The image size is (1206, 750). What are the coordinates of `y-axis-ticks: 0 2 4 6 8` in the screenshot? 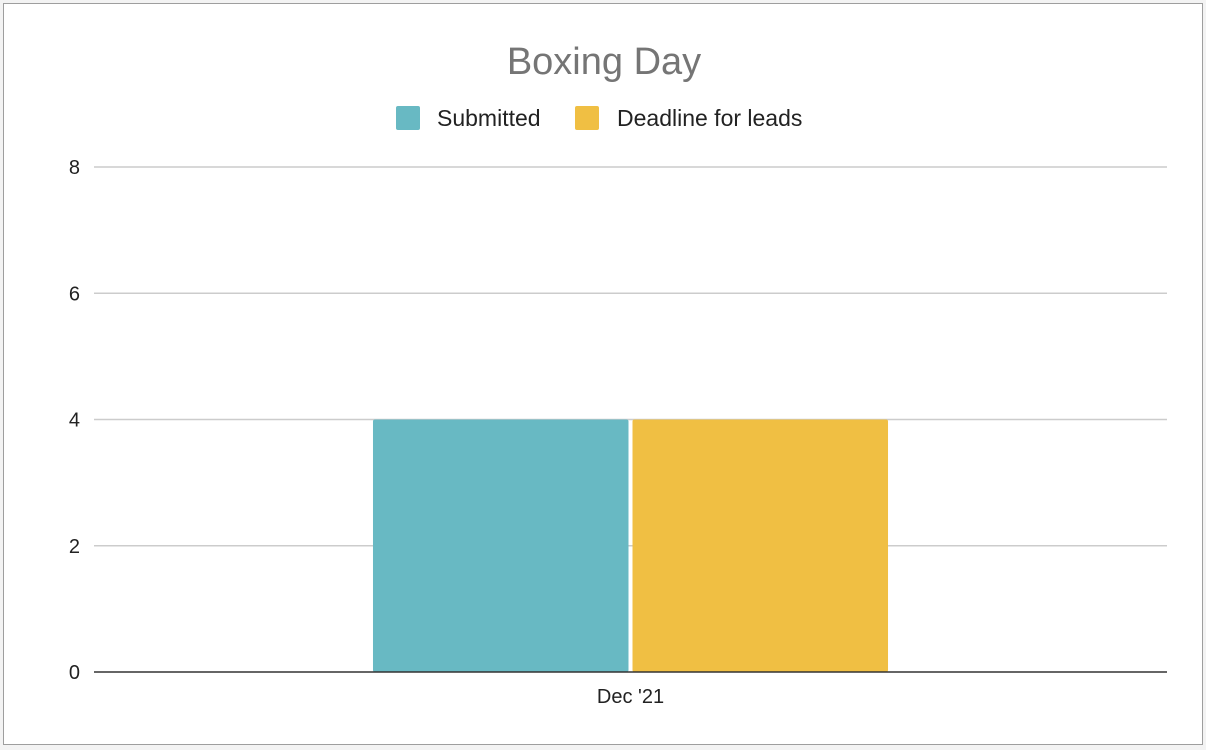 It's located at (74, 420).